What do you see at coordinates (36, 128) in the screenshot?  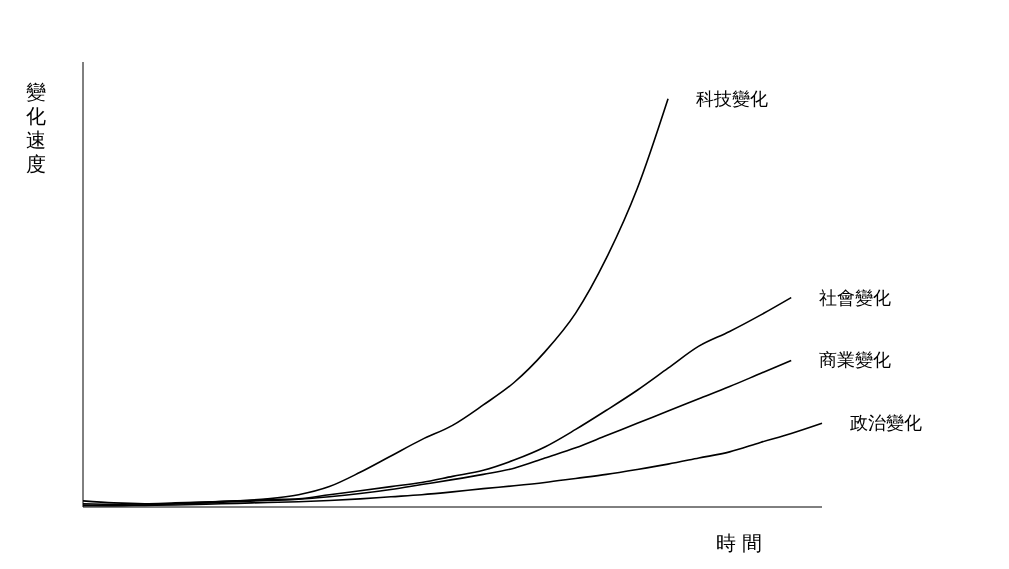 I see `y-axis-title: 變化速度` at bounding box center [36, 128].